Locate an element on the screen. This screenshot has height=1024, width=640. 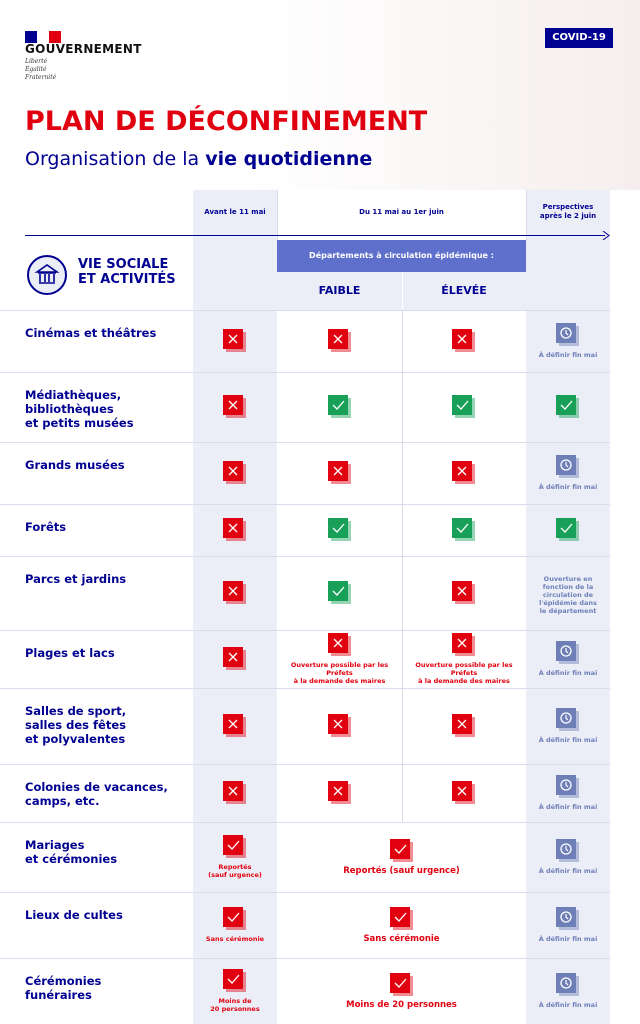
subtitle: Organisation de la vie quotidienne is located at coordinates (198, 159).